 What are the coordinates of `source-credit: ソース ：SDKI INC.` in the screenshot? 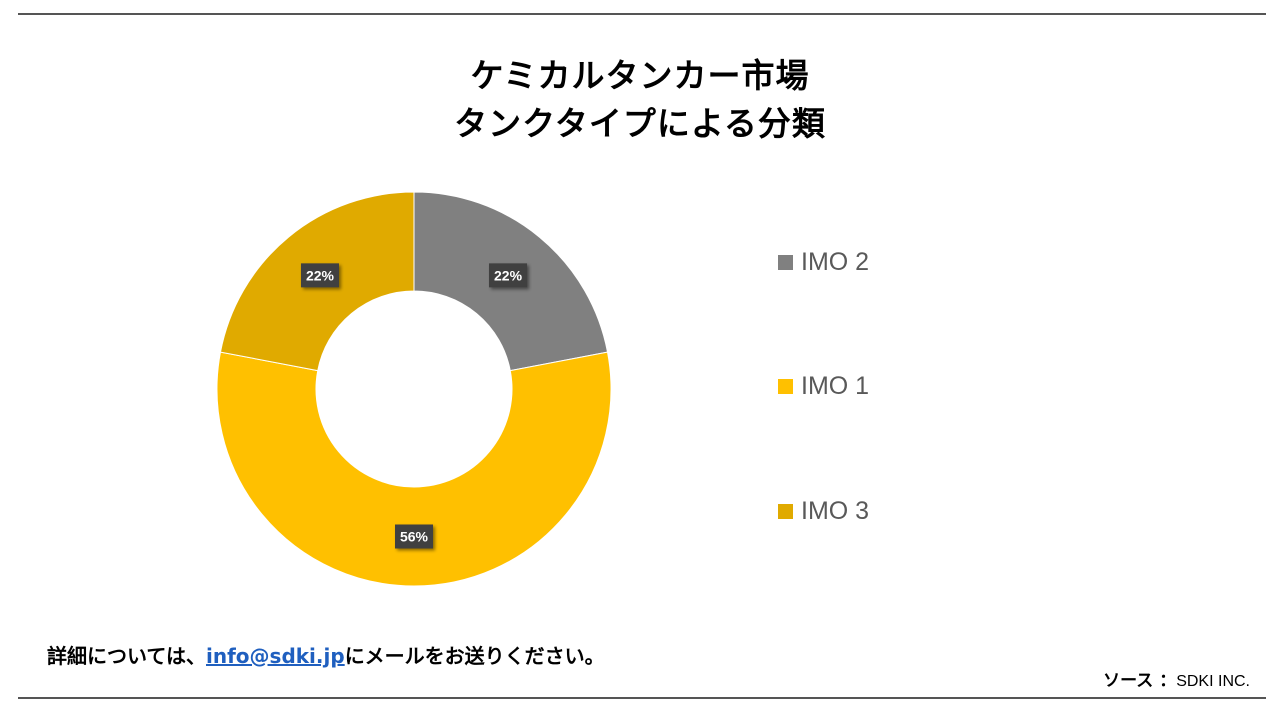 It's located at (1176, 678).